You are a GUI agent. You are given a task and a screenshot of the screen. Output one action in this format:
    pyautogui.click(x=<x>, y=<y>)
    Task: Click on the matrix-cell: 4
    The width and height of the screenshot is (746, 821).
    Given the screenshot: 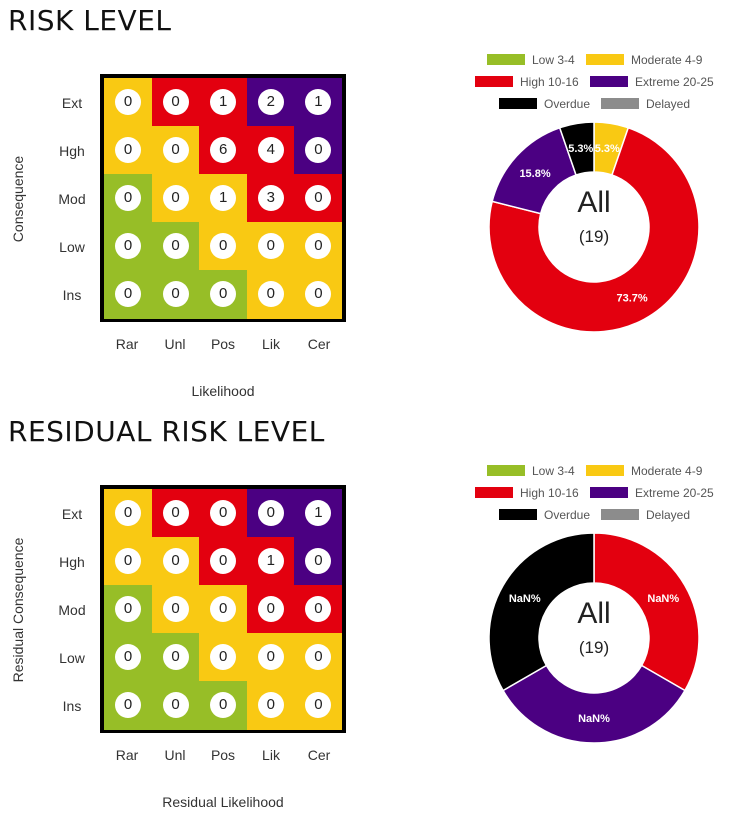 What is the action you would take?
    pyautogui.click(x=270, y=150)
    